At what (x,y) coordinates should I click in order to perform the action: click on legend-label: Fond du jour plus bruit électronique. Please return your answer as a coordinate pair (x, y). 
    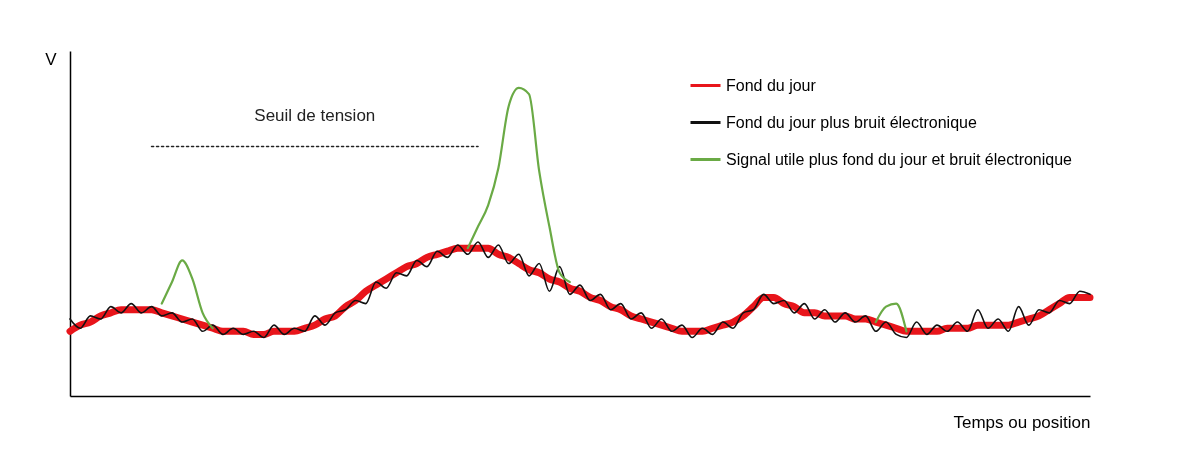
    Looking at the image, I should click on (851, 122).